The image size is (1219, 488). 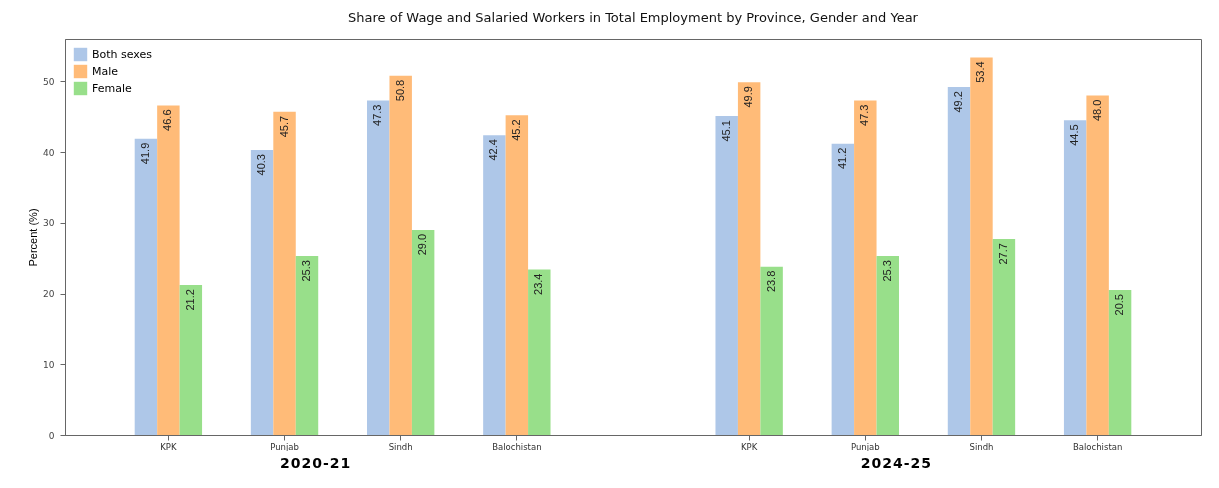 I want to click on data-label: 53.4, so click(x=980, y=72).